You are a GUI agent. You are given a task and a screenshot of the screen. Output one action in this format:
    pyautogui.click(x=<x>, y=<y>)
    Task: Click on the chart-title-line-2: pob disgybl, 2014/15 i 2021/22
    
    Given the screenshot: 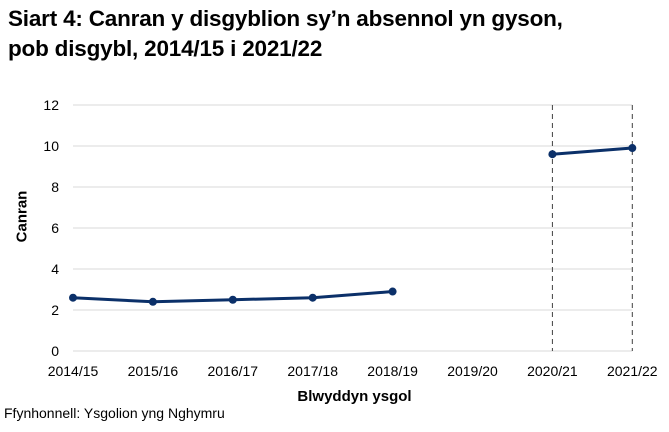 What is the action you would take?
    pyautogui.click(x=165, y=48)
    